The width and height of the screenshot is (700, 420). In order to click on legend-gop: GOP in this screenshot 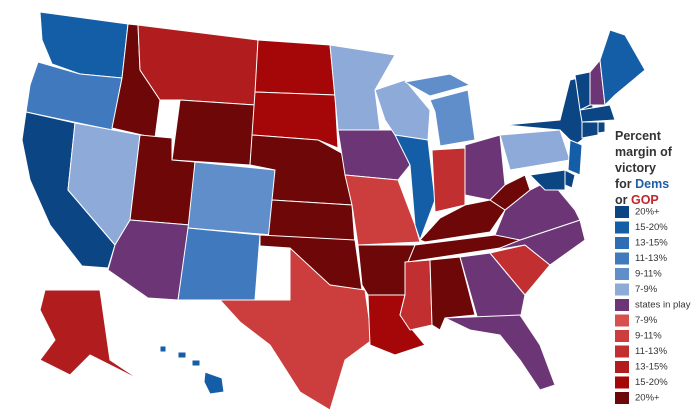, I will do `click(645, 200)`.